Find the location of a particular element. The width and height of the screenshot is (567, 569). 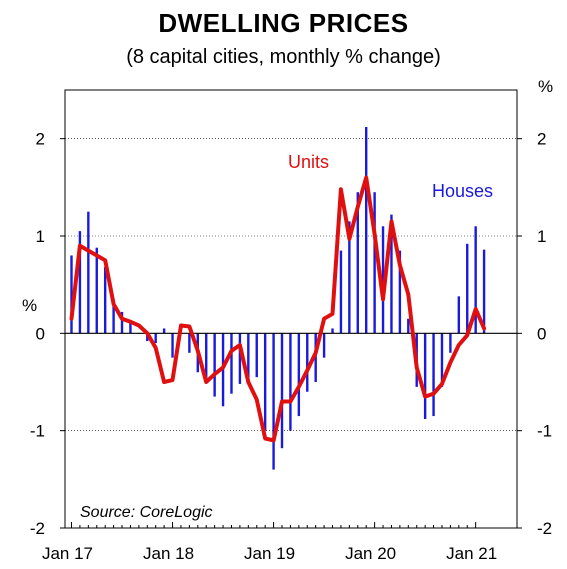

units-series-label: Units is located at coordinates (308, 162).